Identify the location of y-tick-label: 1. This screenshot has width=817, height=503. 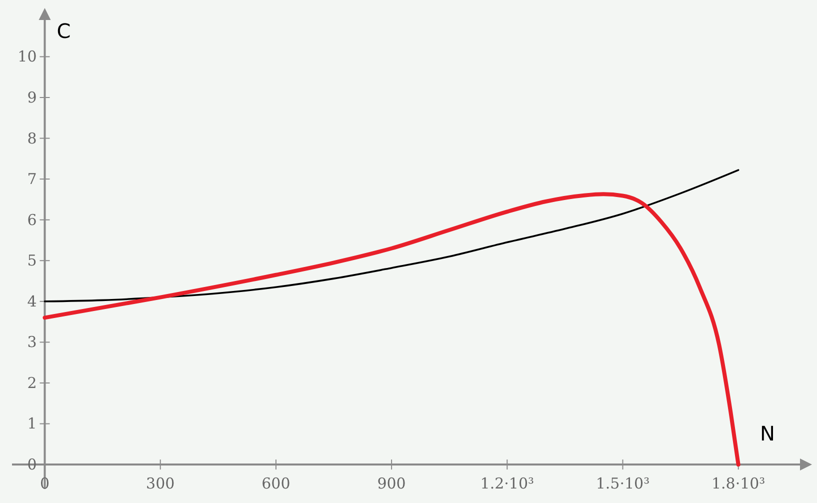
(32, 423).